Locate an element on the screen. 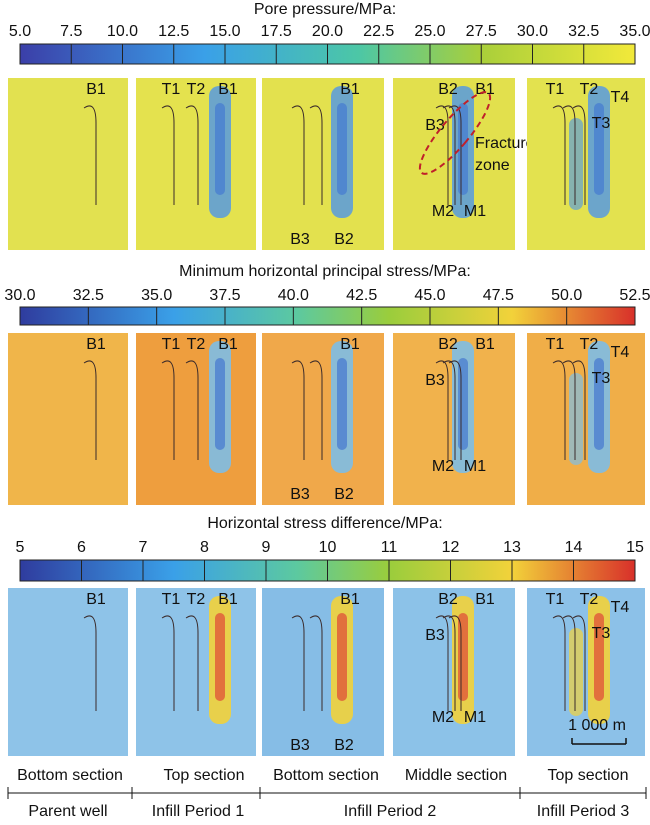  colorbar-tick-label: 7 is located at coordinates (143, 547).